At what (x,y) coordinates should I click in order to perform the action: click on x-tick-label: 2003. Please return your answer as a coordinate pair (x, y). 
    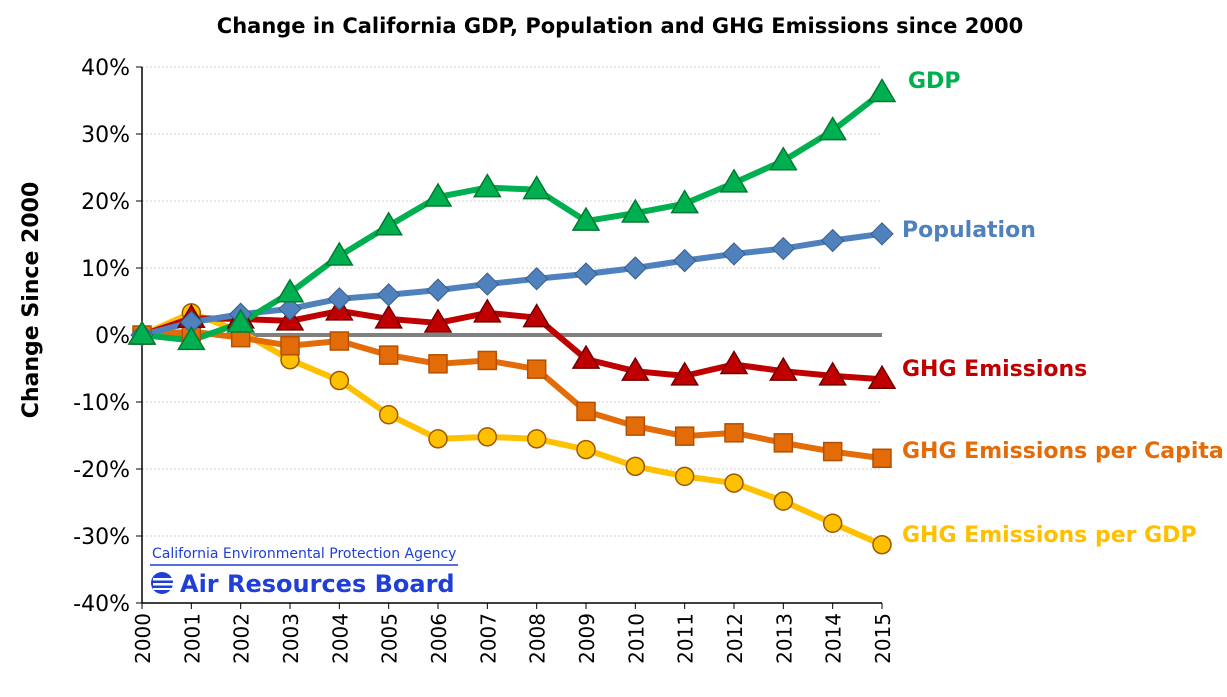
    Looking at the image, I should click on (291, 638).